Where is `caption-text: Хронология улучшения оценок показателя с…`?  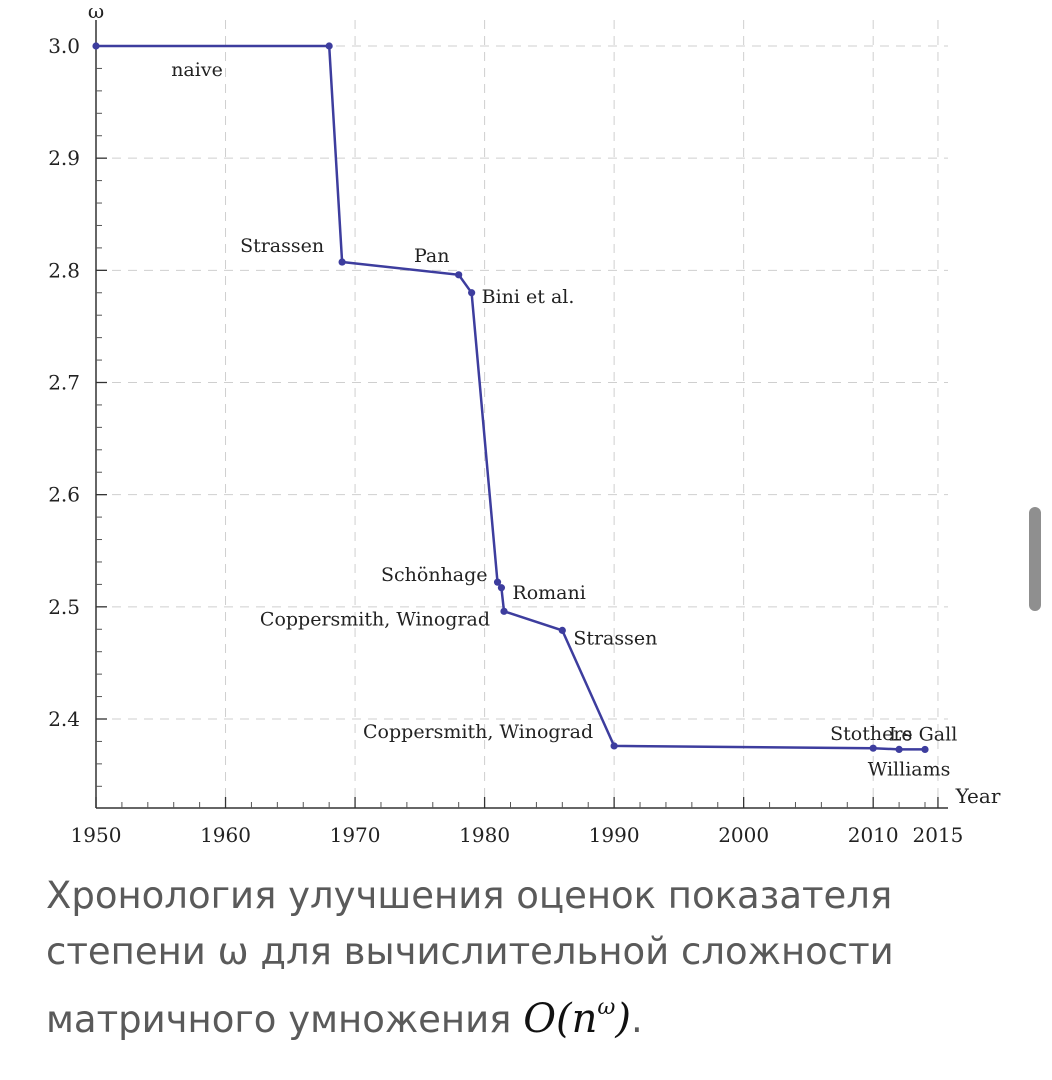 caption-text: Хронология улучшения оценок показателя с… is located at coordinates (470, 957).